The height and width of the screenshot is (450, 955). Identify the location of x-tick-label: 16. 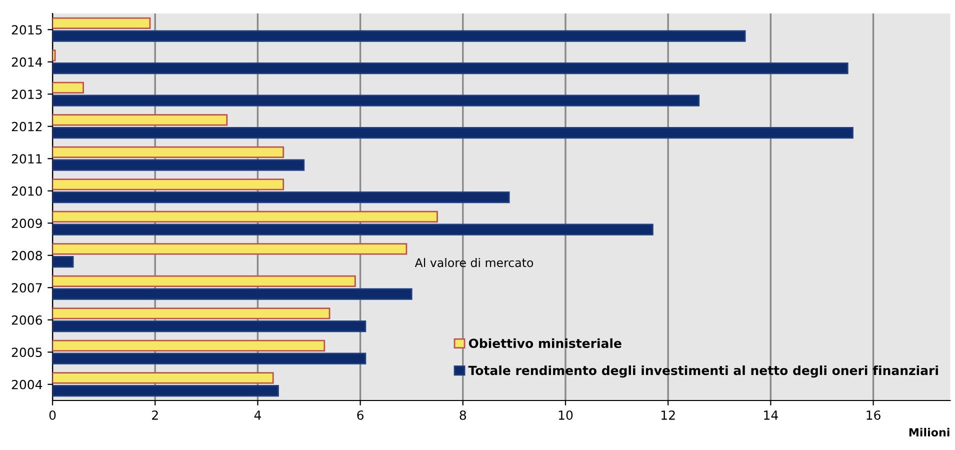
(873, 415).